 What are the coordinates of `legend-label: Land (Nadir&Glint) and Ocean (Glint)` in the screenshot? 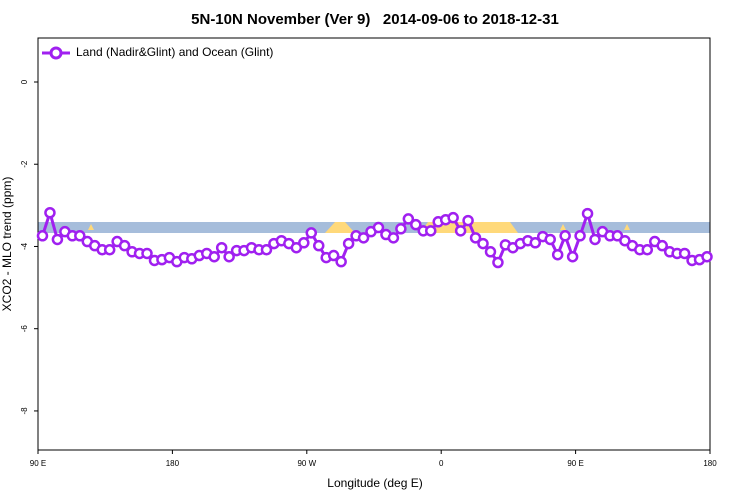 It's located at (174, 52).